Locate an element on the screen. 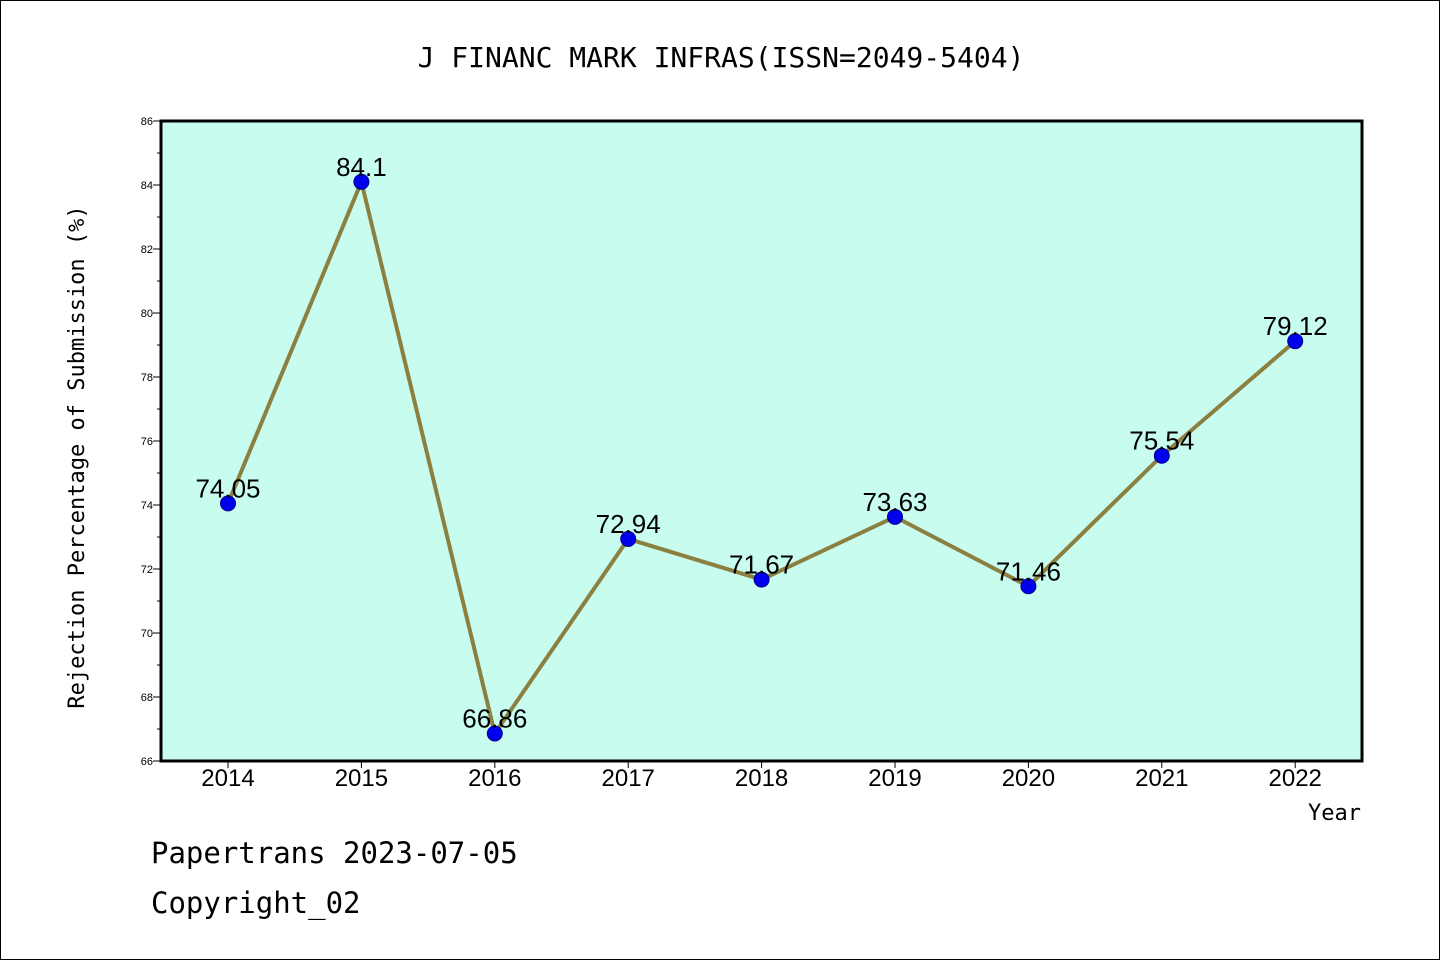 This screenshot has width=1440, height=960. y-tick-label: 76 is located at coordinates (147, 442).